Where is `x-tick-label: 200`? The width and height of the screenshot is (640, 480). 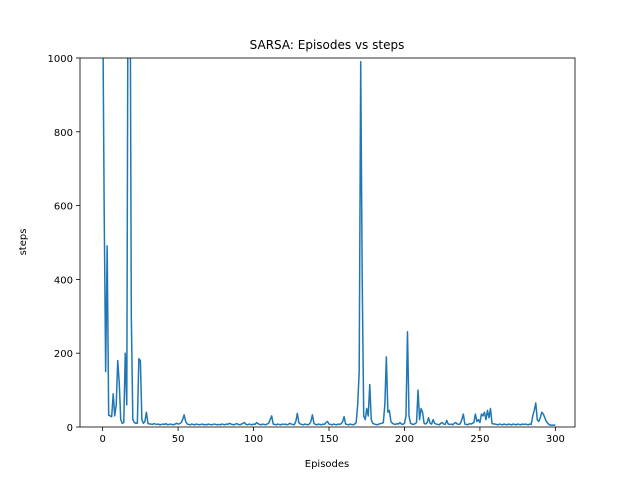 x-tick-label: 200 is located at coordinates (404, 439).